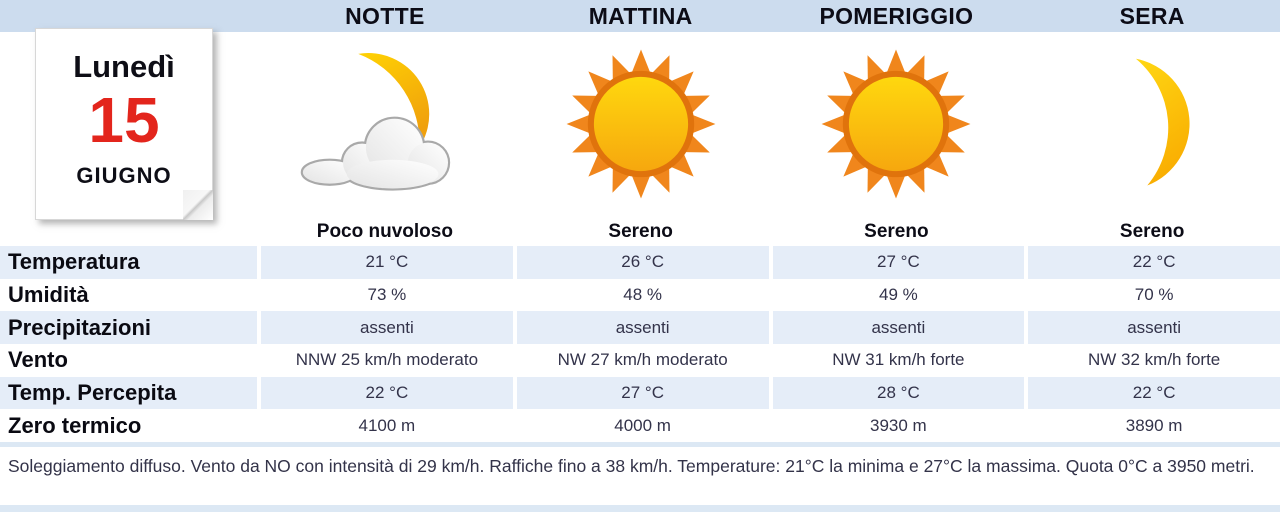 The width and height of the screenshot is (1280, 524). I want to click on period-header-mattina: MATTINA, so click(640, 15).